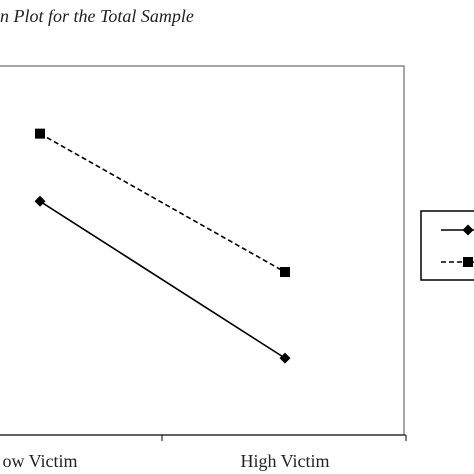  Describe the element at coordinates (165, 461) in the screenshot. I see `x-axis-labels: ow Victim High Victim` at that location.